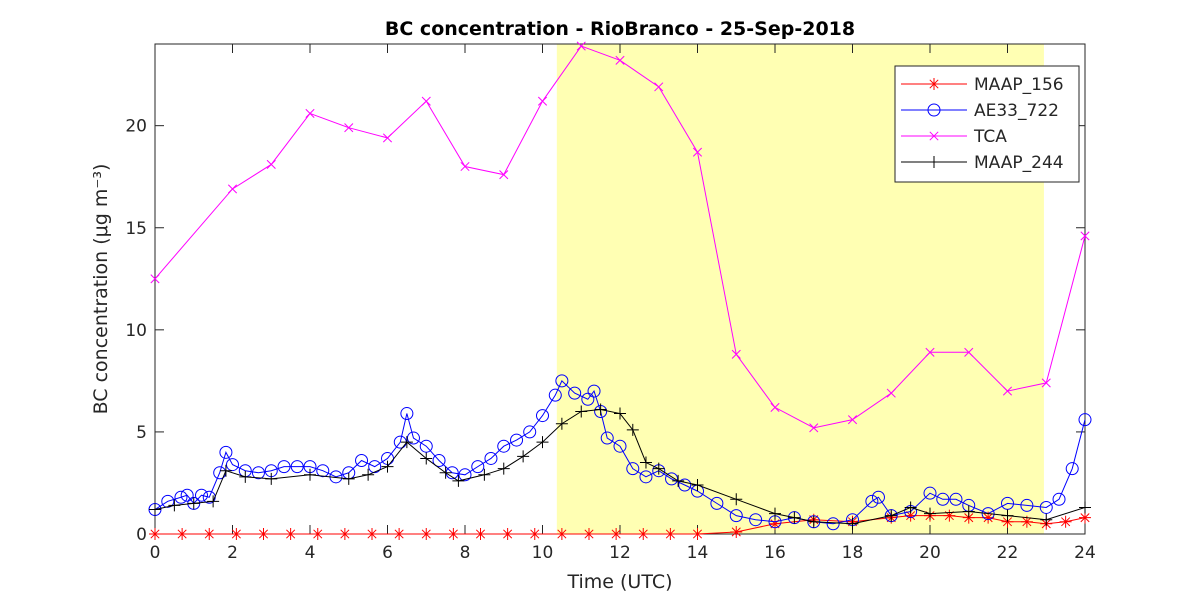 Image resolution: width=1200 pixels, height=600 pixels. What do you see at coordinates (232, 553) in the screenshot?
I see `x-tick-label: 2` at bounding box center [232, 553].